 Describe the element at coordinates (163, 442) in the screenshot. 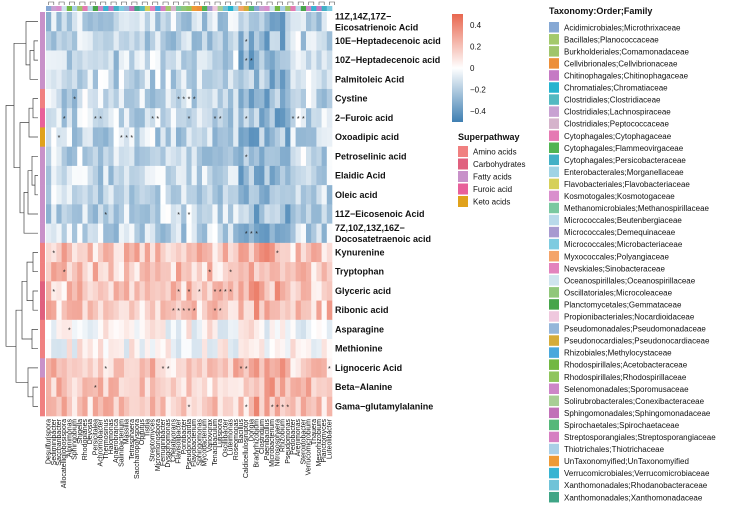

I see `column-label: Ferruginibacter` at that location.